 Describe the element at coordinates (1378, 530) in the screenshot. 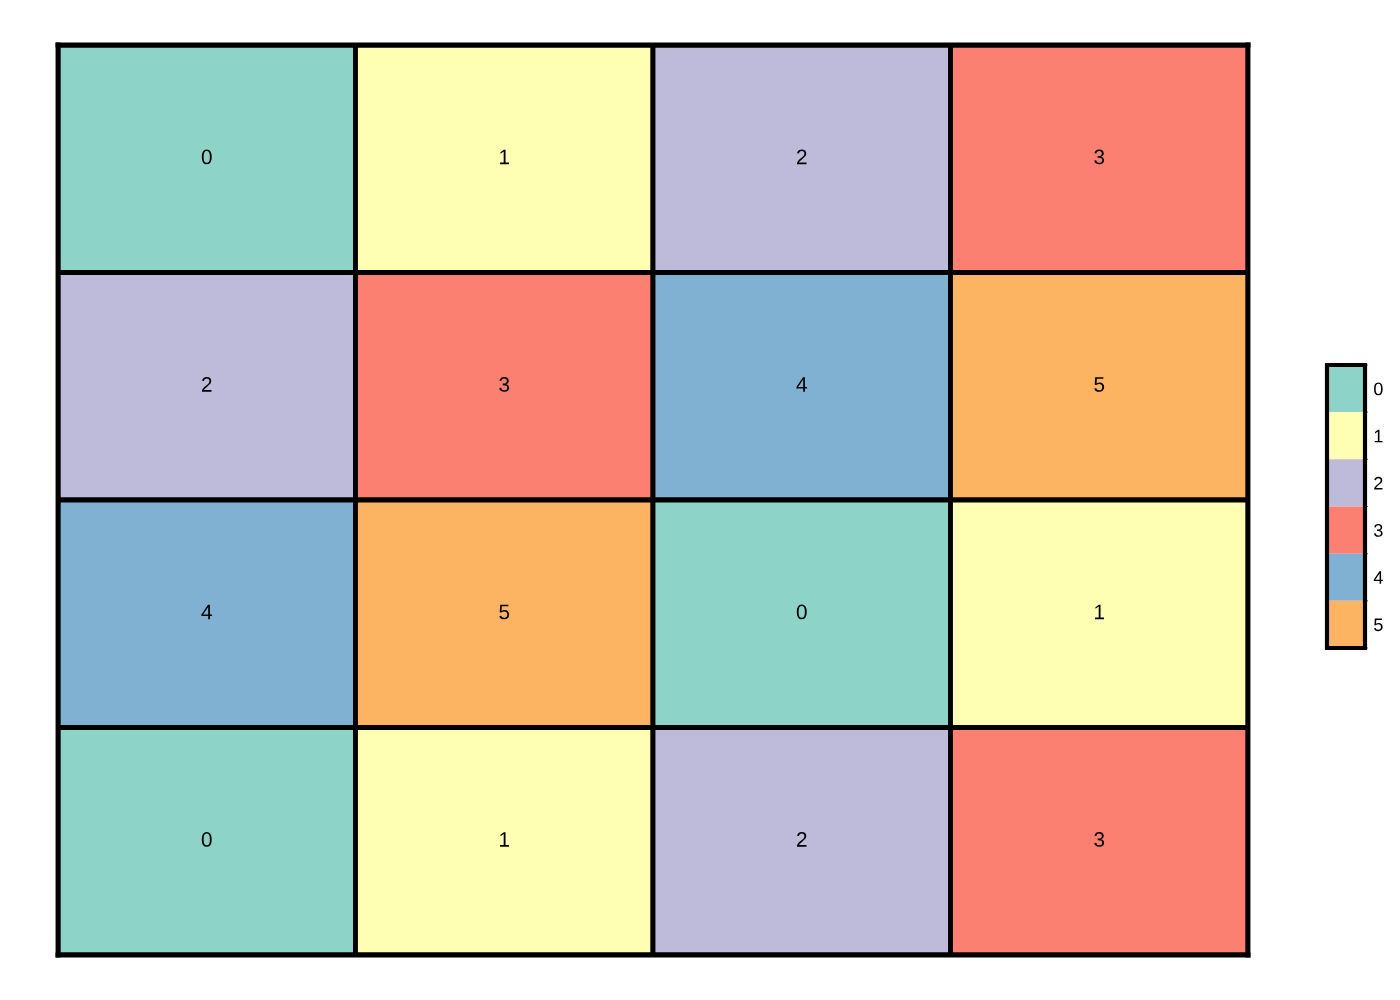

I see `color-bar-label: 3` at that location.